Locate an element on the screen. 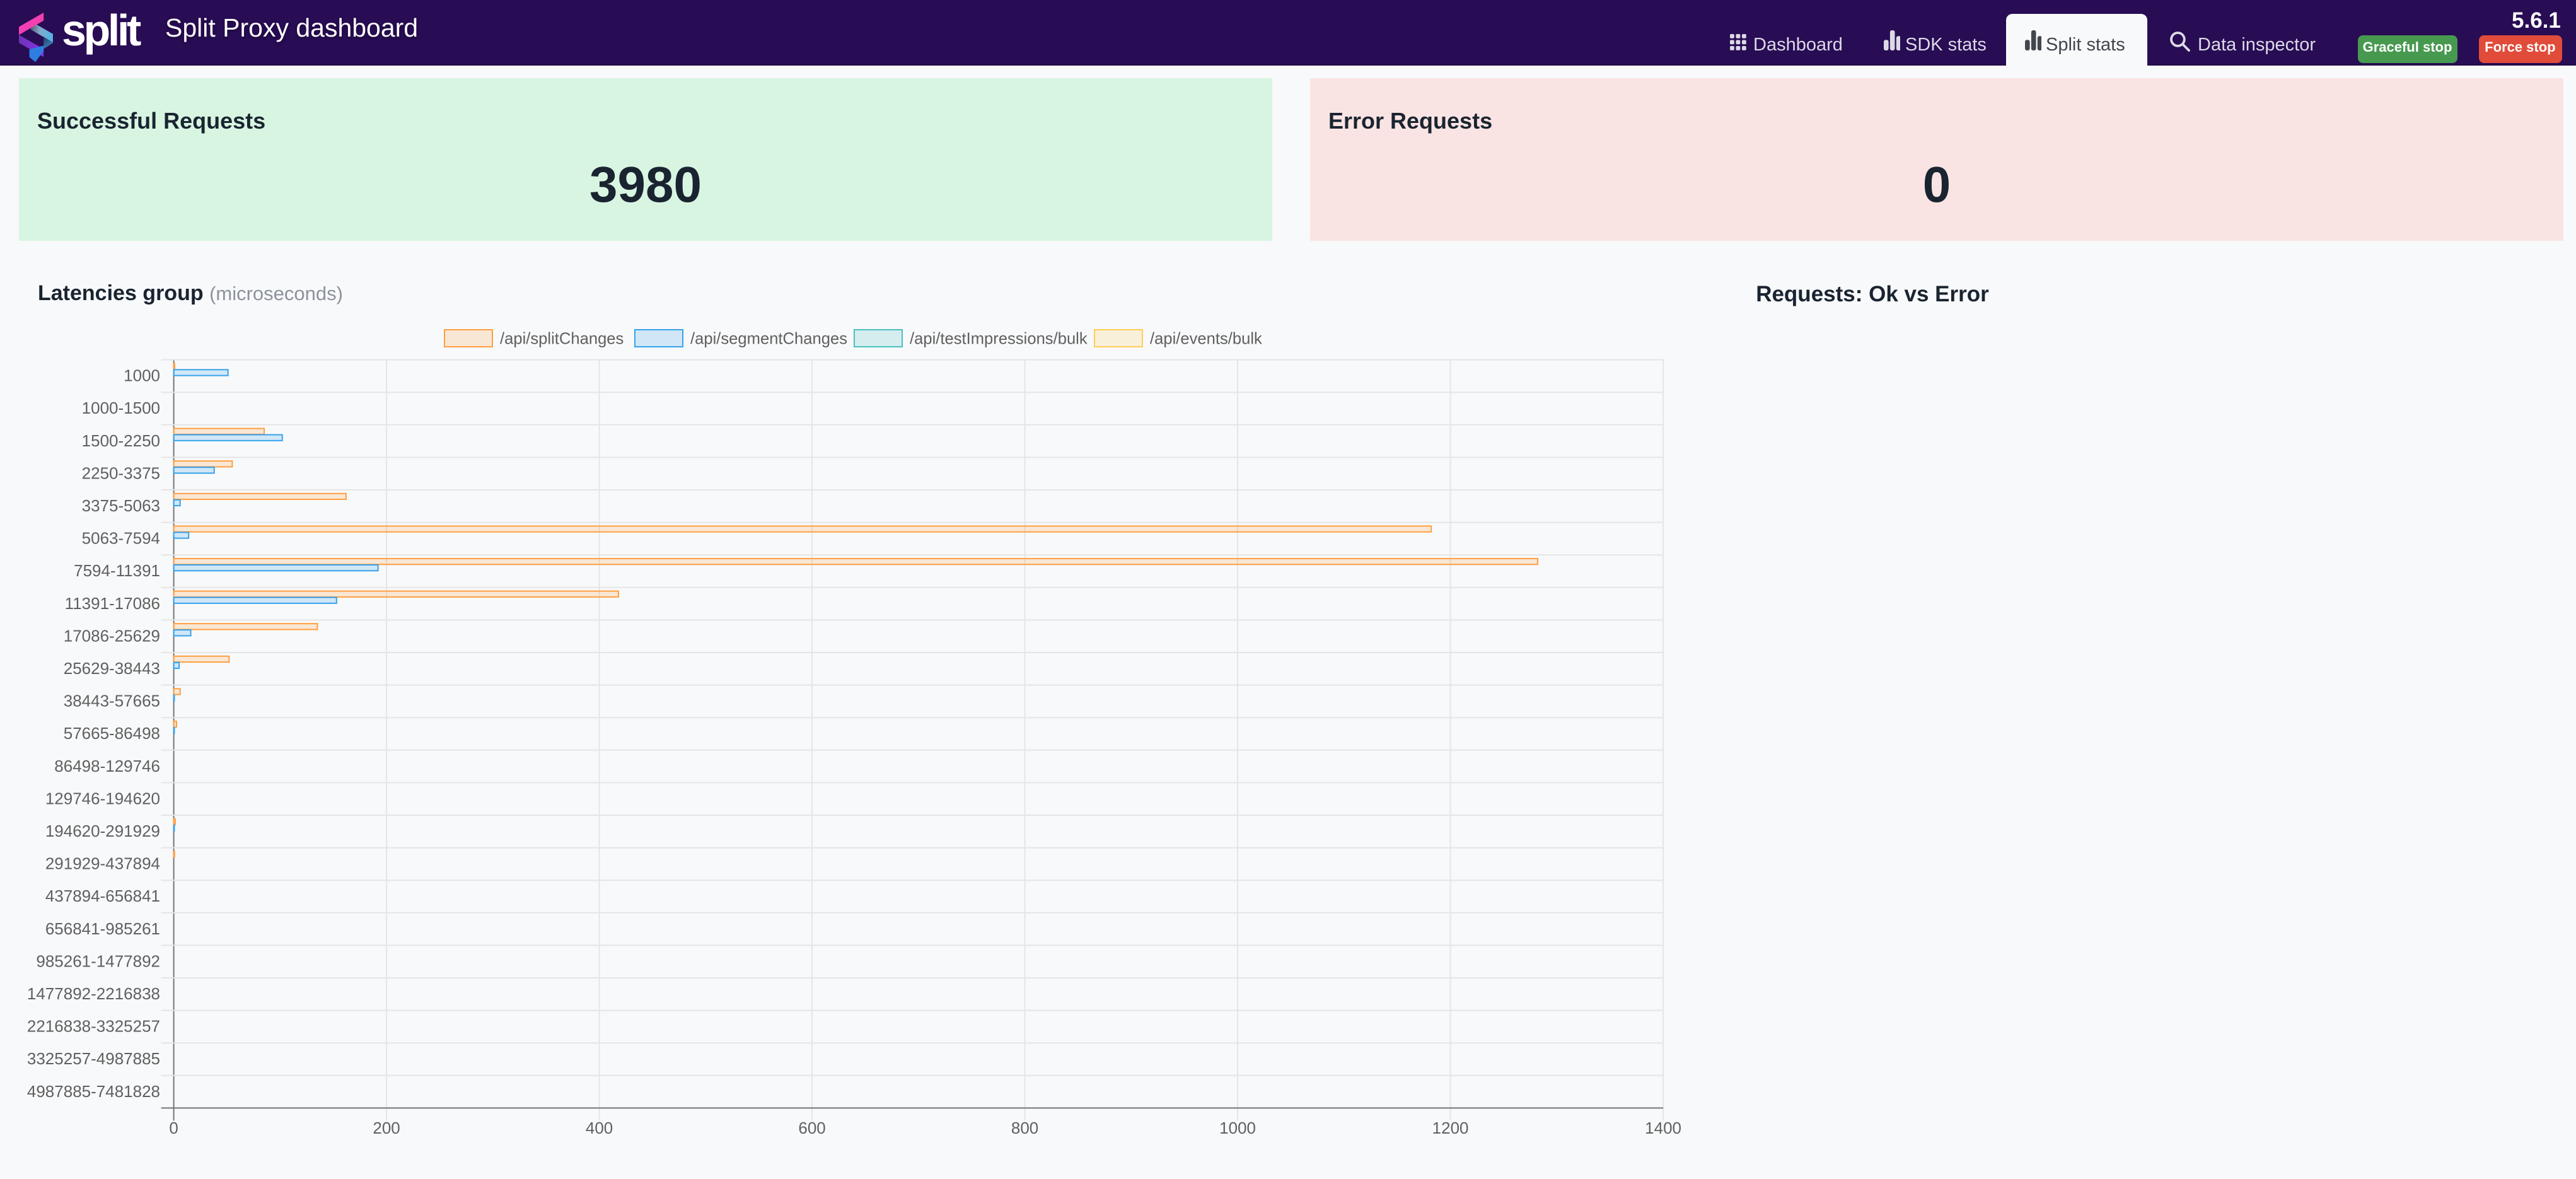 The width and height of the screenshot is (2576, 1179). svg-text: 600 is located at coordinates (812, 1127).